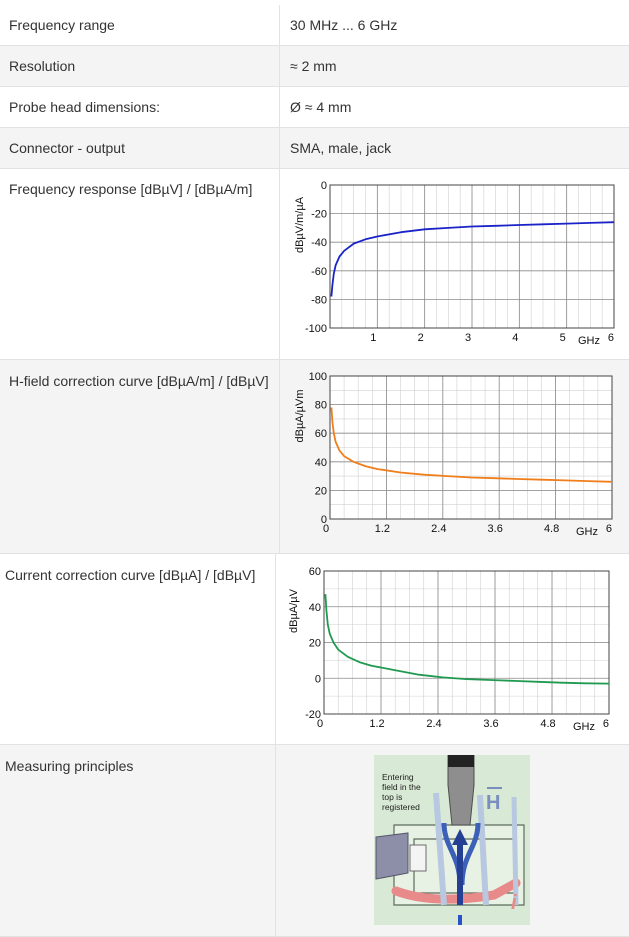 This screenshot has height=937, width=629. I want to click on field-arrow-left, so click(440, 849).